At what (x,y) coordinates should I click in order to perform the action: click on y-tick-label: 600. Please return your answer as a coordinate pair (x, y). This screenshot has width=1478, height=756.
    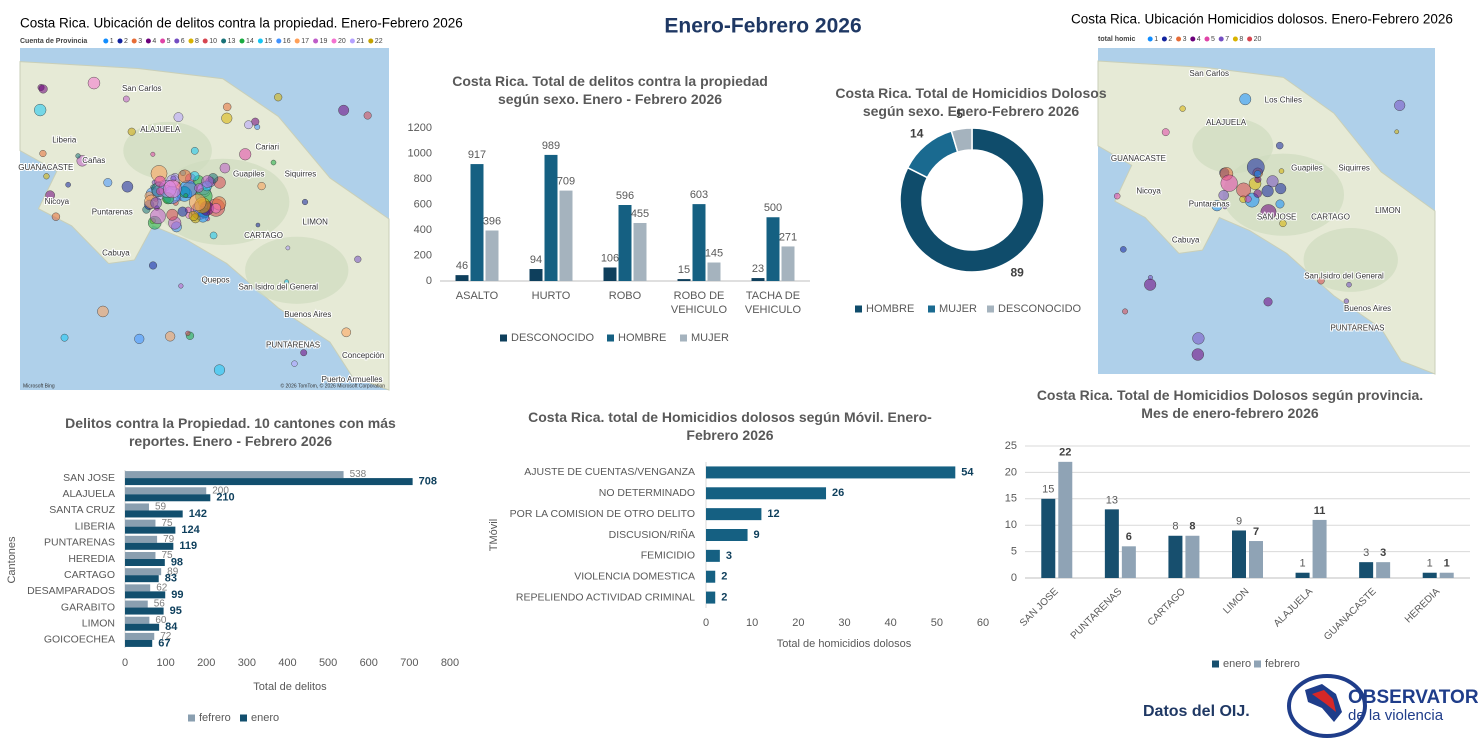
    Looking at the image, I should click on (423, 204).